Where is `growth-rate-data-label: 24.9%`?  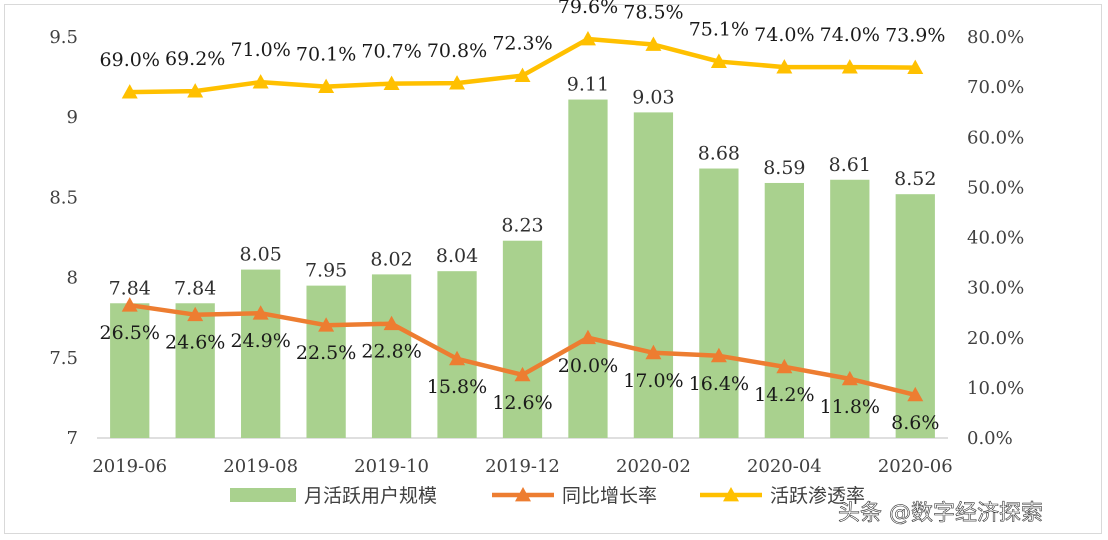
growth-rate-data-label: 24.9% is located at coordinates (260, 341).